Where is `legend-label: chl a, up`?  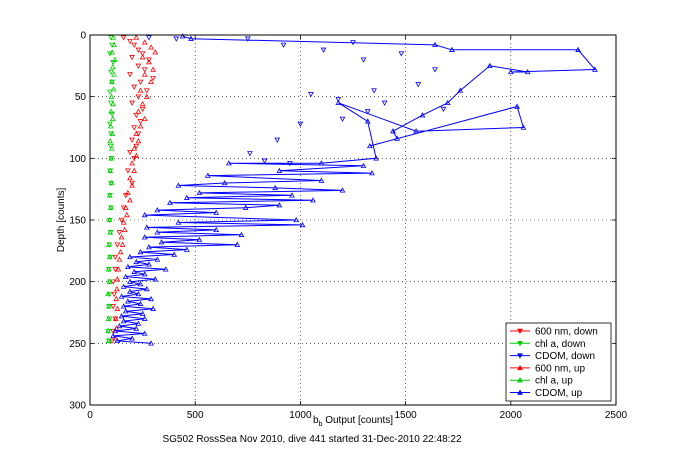 legend-label: chl a, up is located at coordinates (554, 381).